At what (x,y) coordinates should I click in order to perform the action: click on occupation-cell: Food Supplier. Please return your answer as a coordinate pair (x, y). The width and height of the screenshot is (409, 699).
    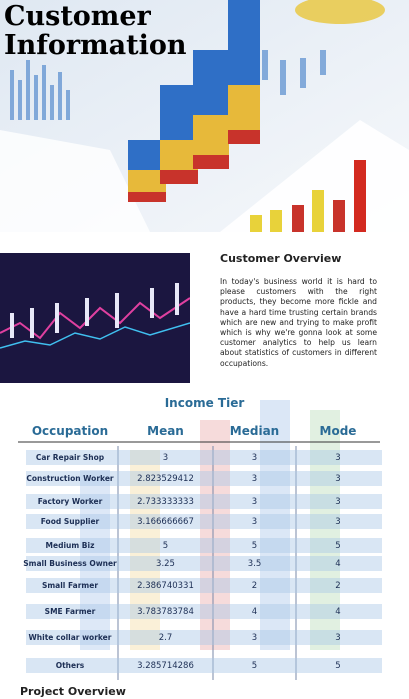
    Looking at the image, I should click on (70, 521).